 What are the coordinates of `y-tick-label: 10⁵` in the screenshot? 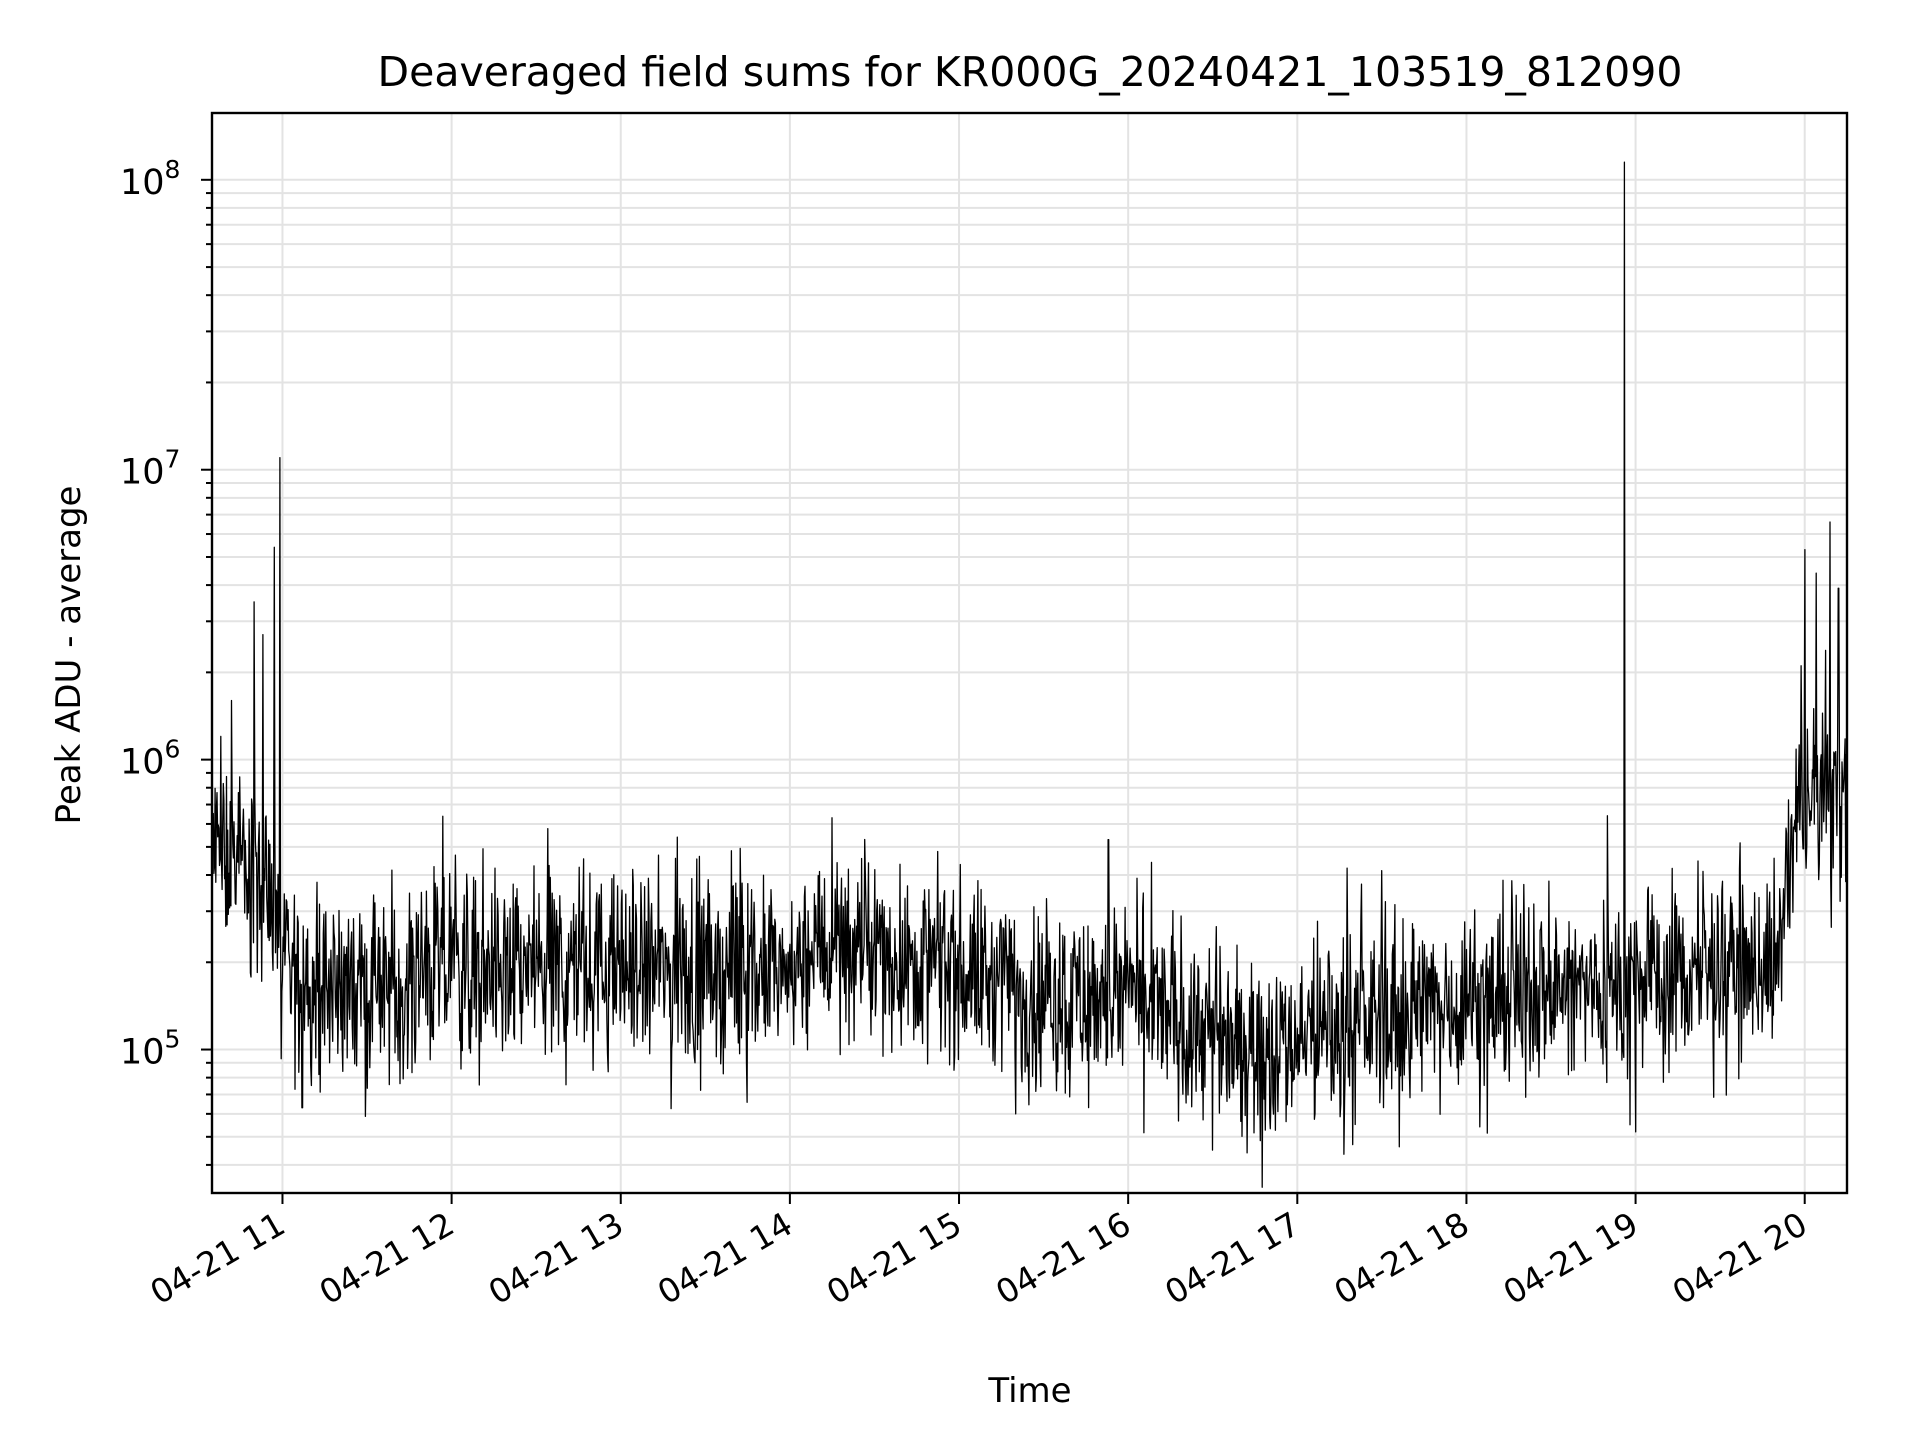 It's located at (150, 1049).